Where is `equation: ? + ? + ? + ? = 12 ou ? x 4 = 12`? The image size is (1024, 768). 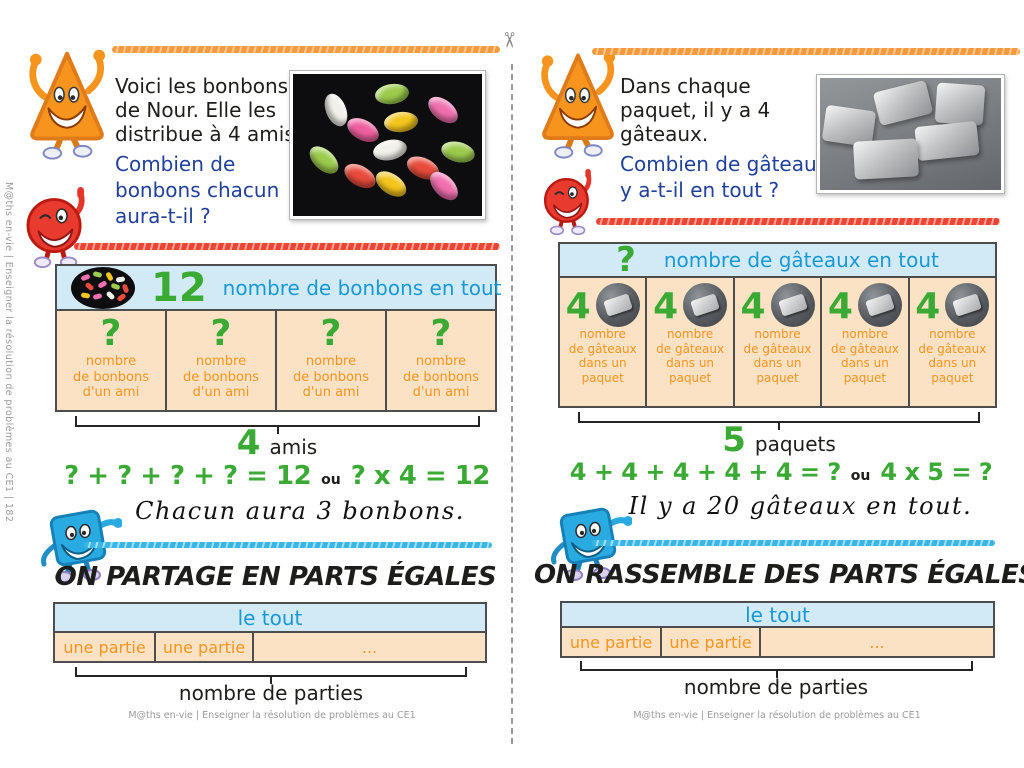
equation: ? + ? + ? + ? = 12 ou ? x 4 = 12 is located at coordinates (277, 476).